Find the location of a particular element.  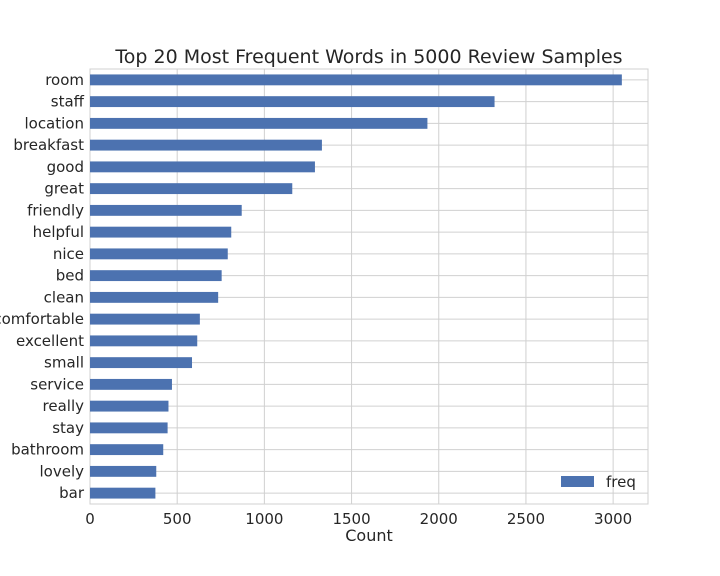

bar-lovely is located at coordinates (123, 471).